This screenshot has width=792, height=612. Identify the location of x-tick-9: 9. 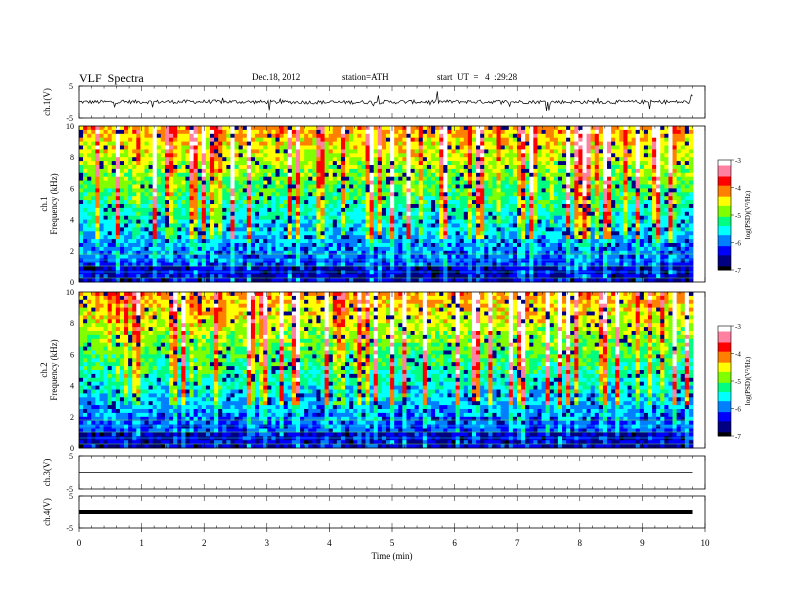
(642, 543).